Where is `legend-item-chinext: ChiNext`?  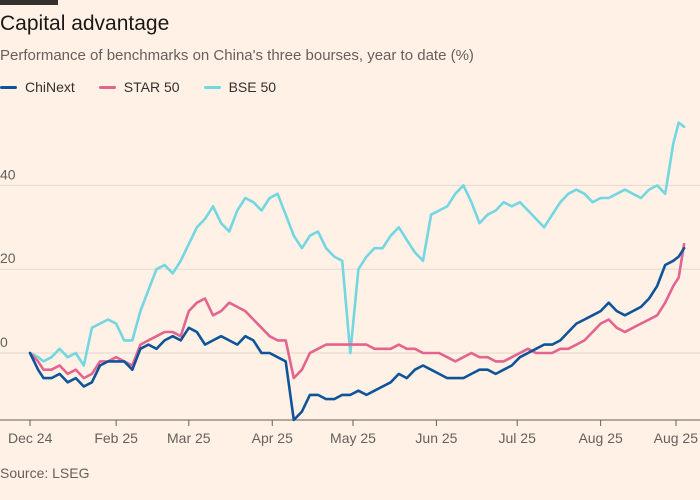 legend-item-chinext: ChiNext is located at coordinates (37, 87).